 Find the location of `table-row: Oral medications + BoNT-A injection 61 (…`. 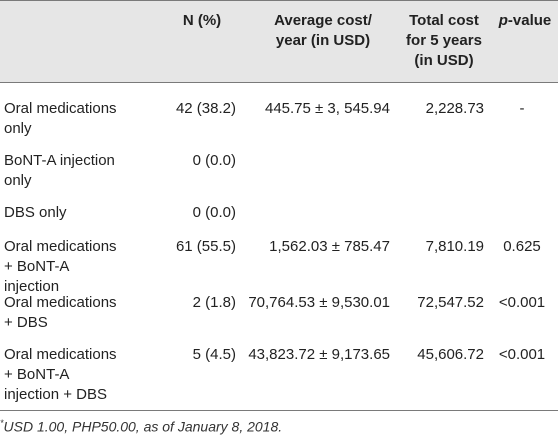

table-row: Oral medications + BoNT-A injection 61 (… is located at coordinates (279, 266).